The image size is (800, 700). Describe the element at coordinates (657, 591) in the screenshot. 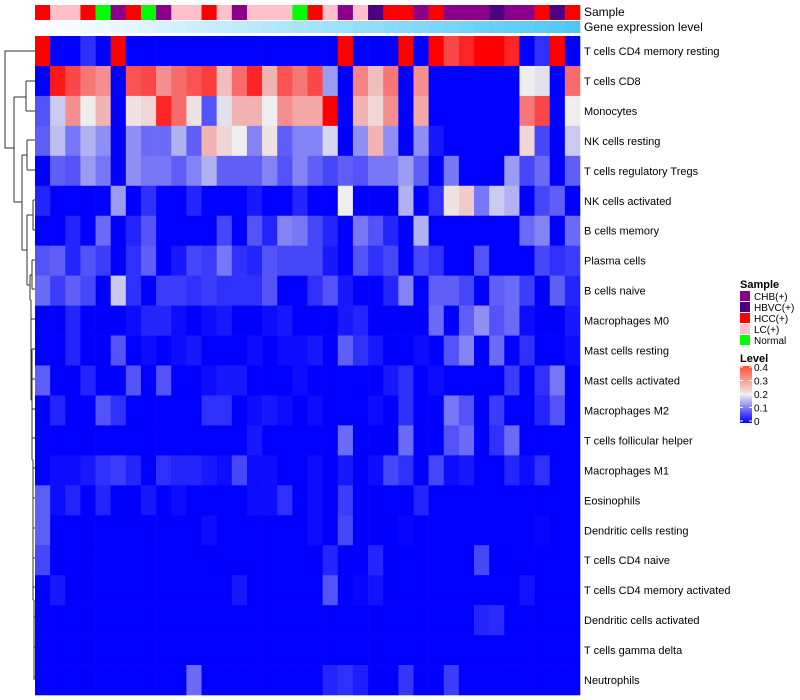

I see `row-label: T cells CD4 memory activated` at that location.